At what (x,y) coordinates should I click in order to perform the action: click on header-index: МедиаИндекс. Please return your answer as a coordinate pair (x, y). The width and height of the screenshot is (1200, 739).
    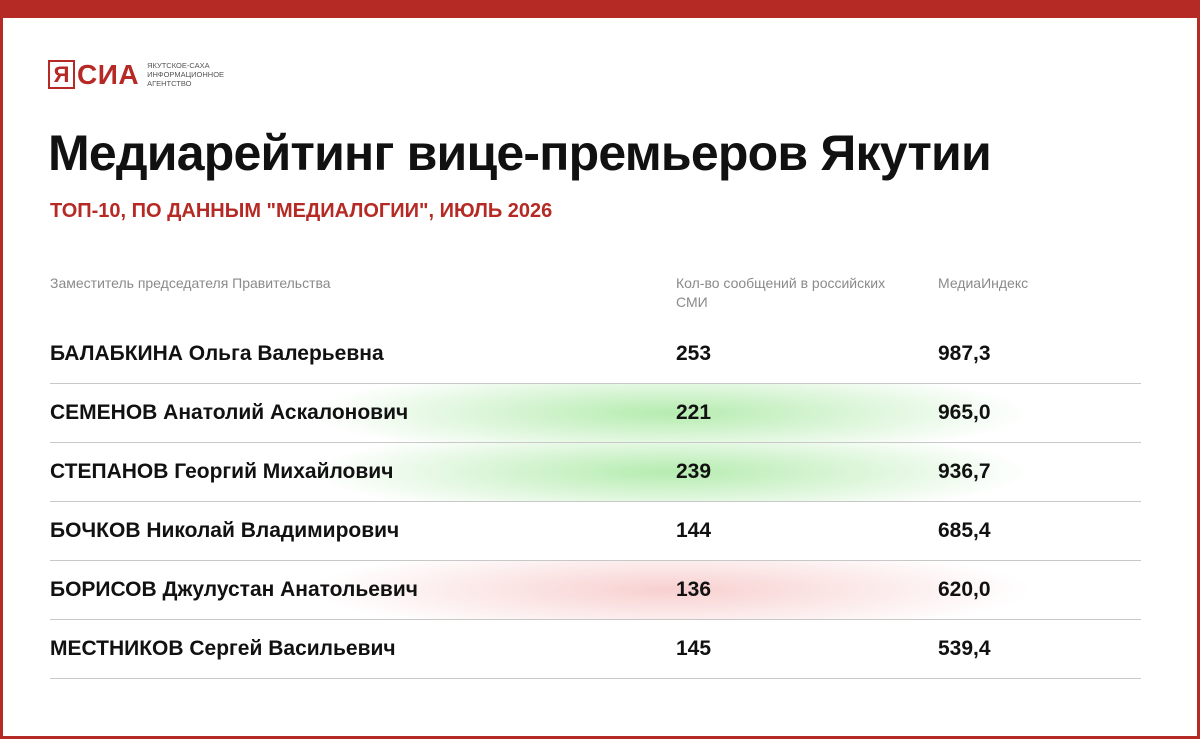
    Looking at the image, I should click on (983, 283).